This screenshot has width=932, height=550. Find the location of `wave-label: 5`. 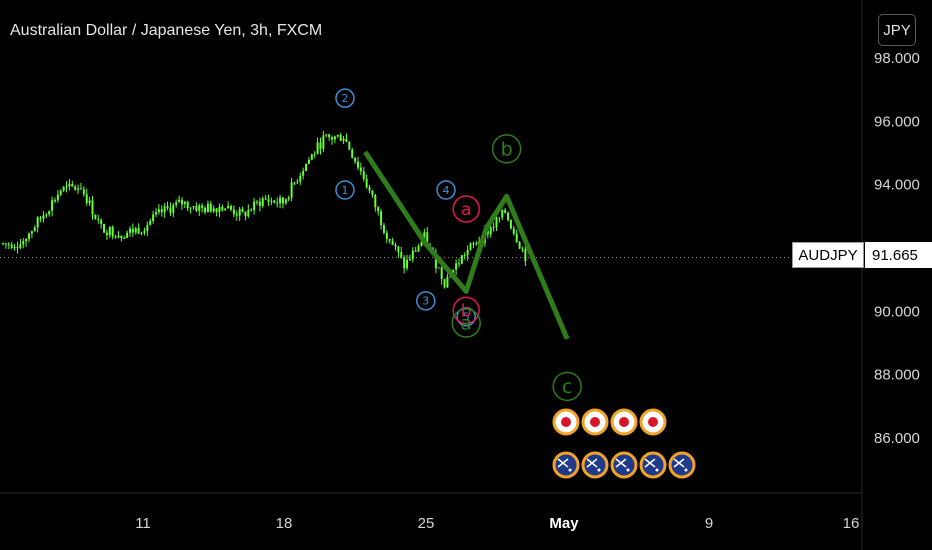

wave-label: 5 is located at coordinates (466, 317).